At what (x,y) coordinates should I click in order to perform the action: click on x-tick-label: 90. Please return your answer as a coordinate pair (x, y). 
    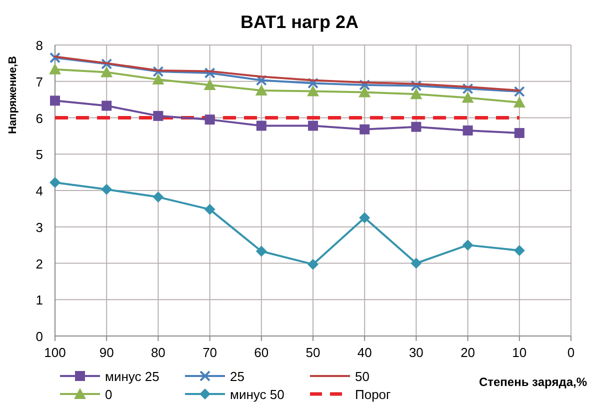
    Looking at the image, I should click on (106, 352).